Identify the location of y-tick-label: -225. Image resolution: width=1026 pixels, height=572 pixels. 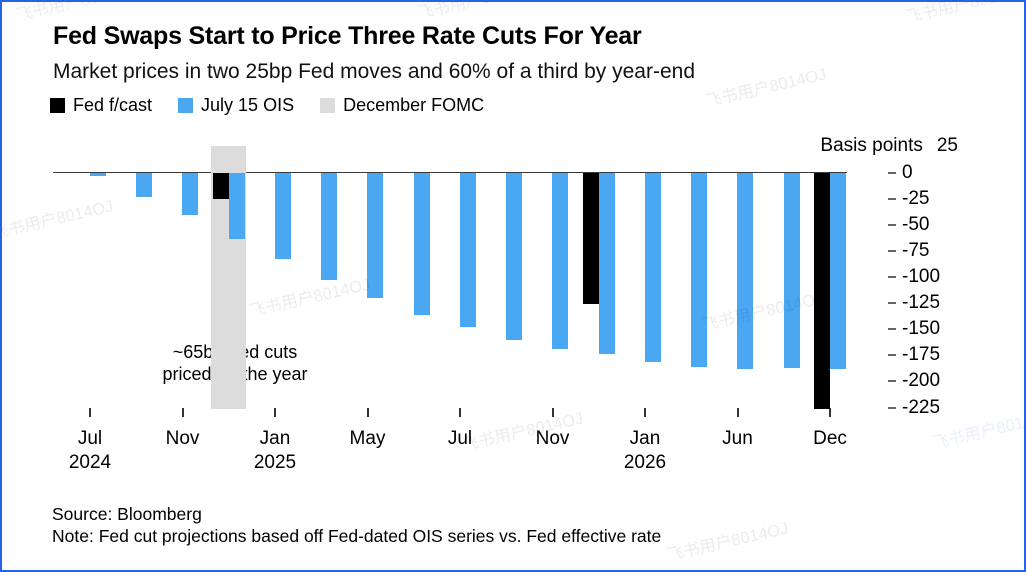
(921, 407).